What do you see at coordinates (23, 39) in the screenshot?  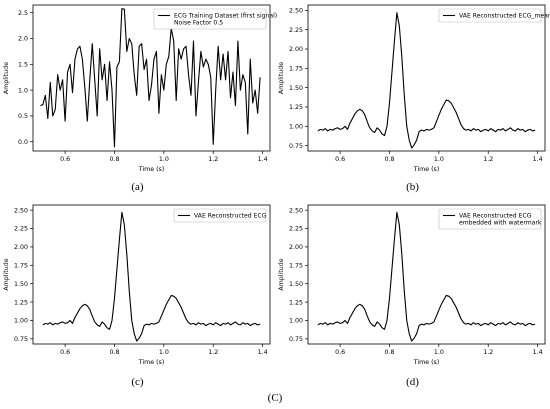 I see `y-tick-label: 2.0` at bounding box center [23, 39].